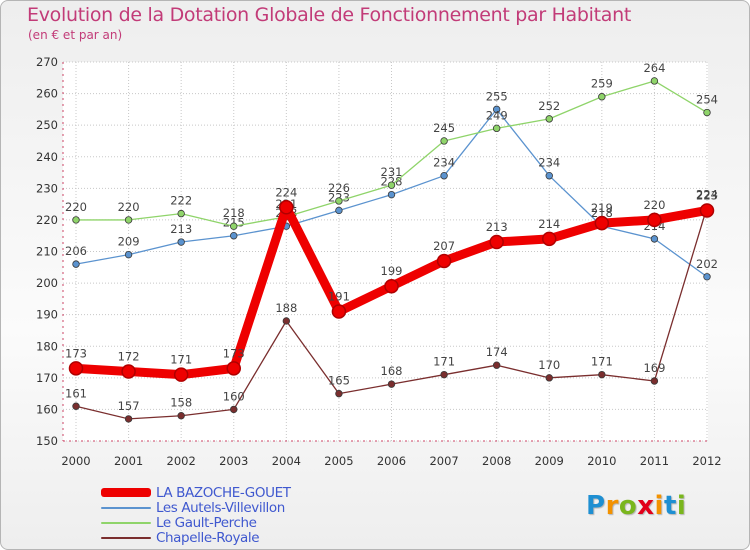 The height and width of the screenshot is (550, 750). I want to click on y-tick-label: 160, so click(47, 409).